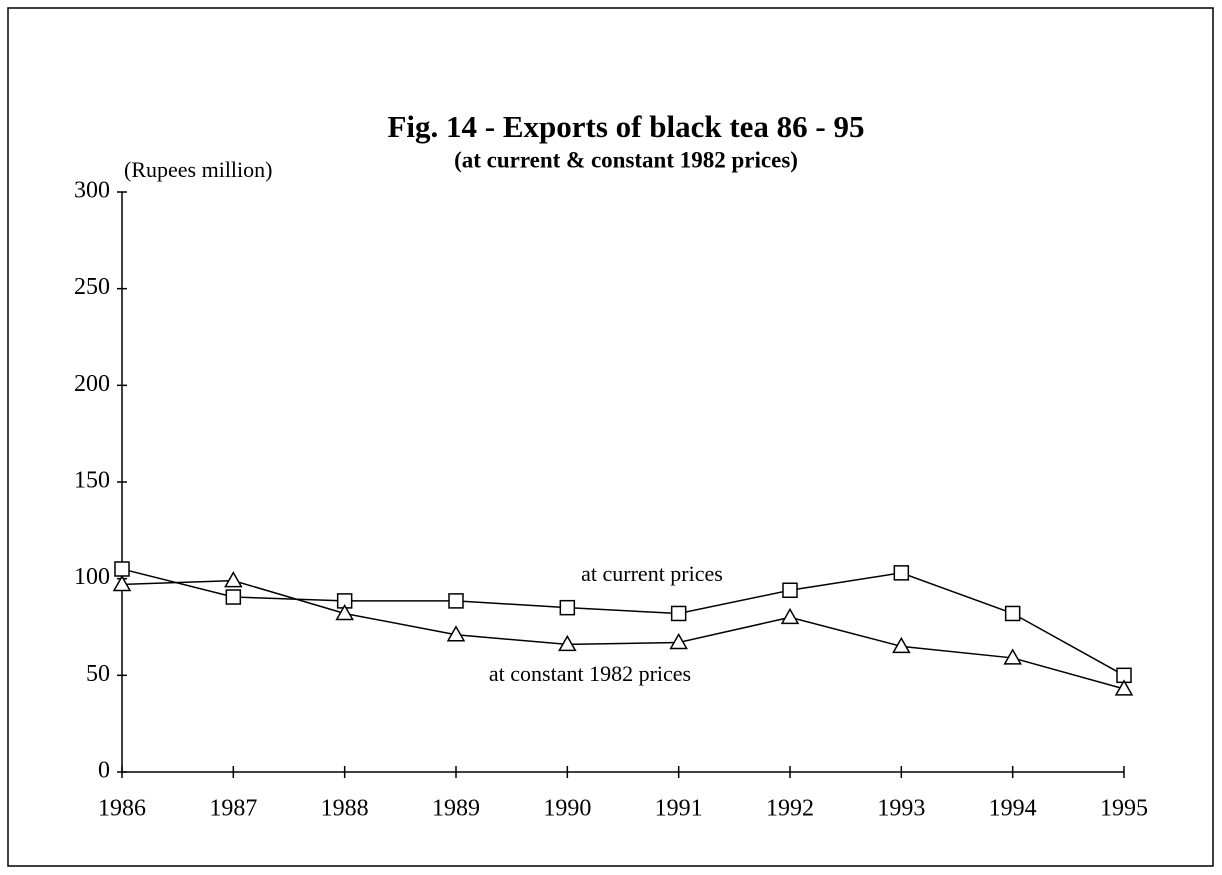 The width and height of the screenshot is (1222, 875). I want to click on y-tick-label: 300, so click(92, 191).